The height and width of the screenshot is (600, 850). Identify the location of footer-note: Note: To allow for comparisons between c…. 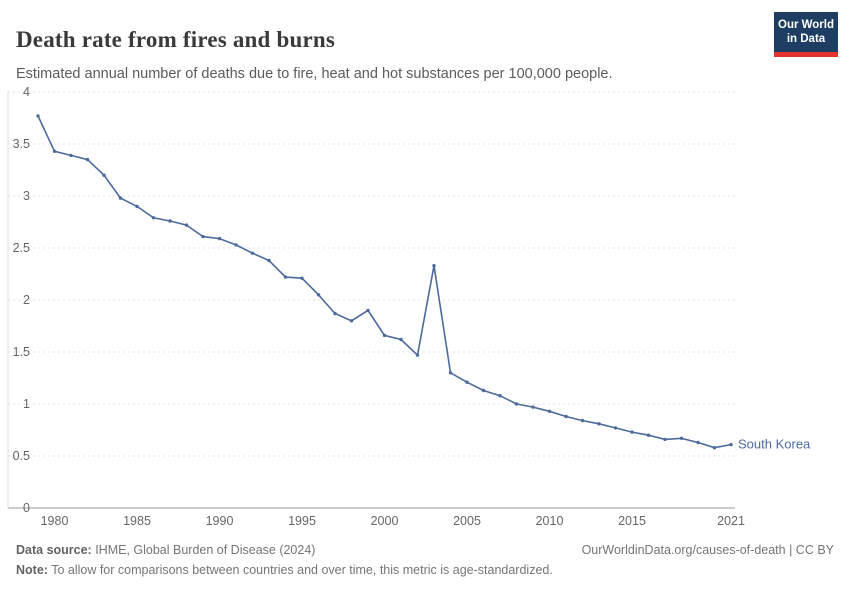
(425, 570).